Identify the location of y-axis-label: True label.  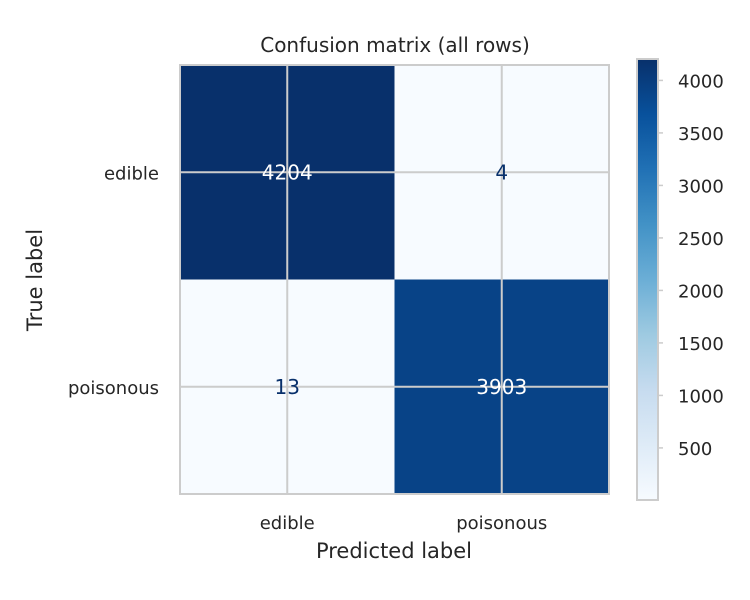
(35, 280).